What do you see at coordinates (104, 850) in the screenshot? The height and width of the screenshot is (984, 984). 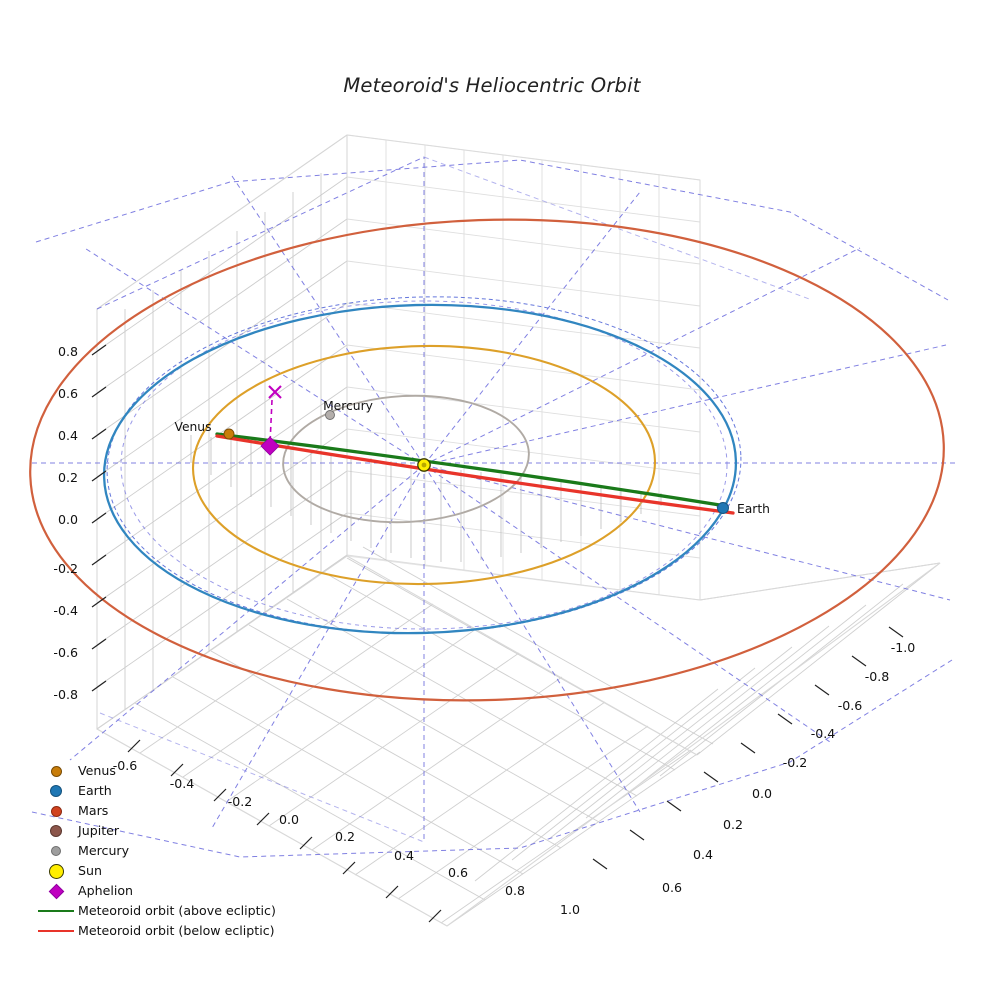 I see `legend-label: Mercury` at bounding box center [104, 850].